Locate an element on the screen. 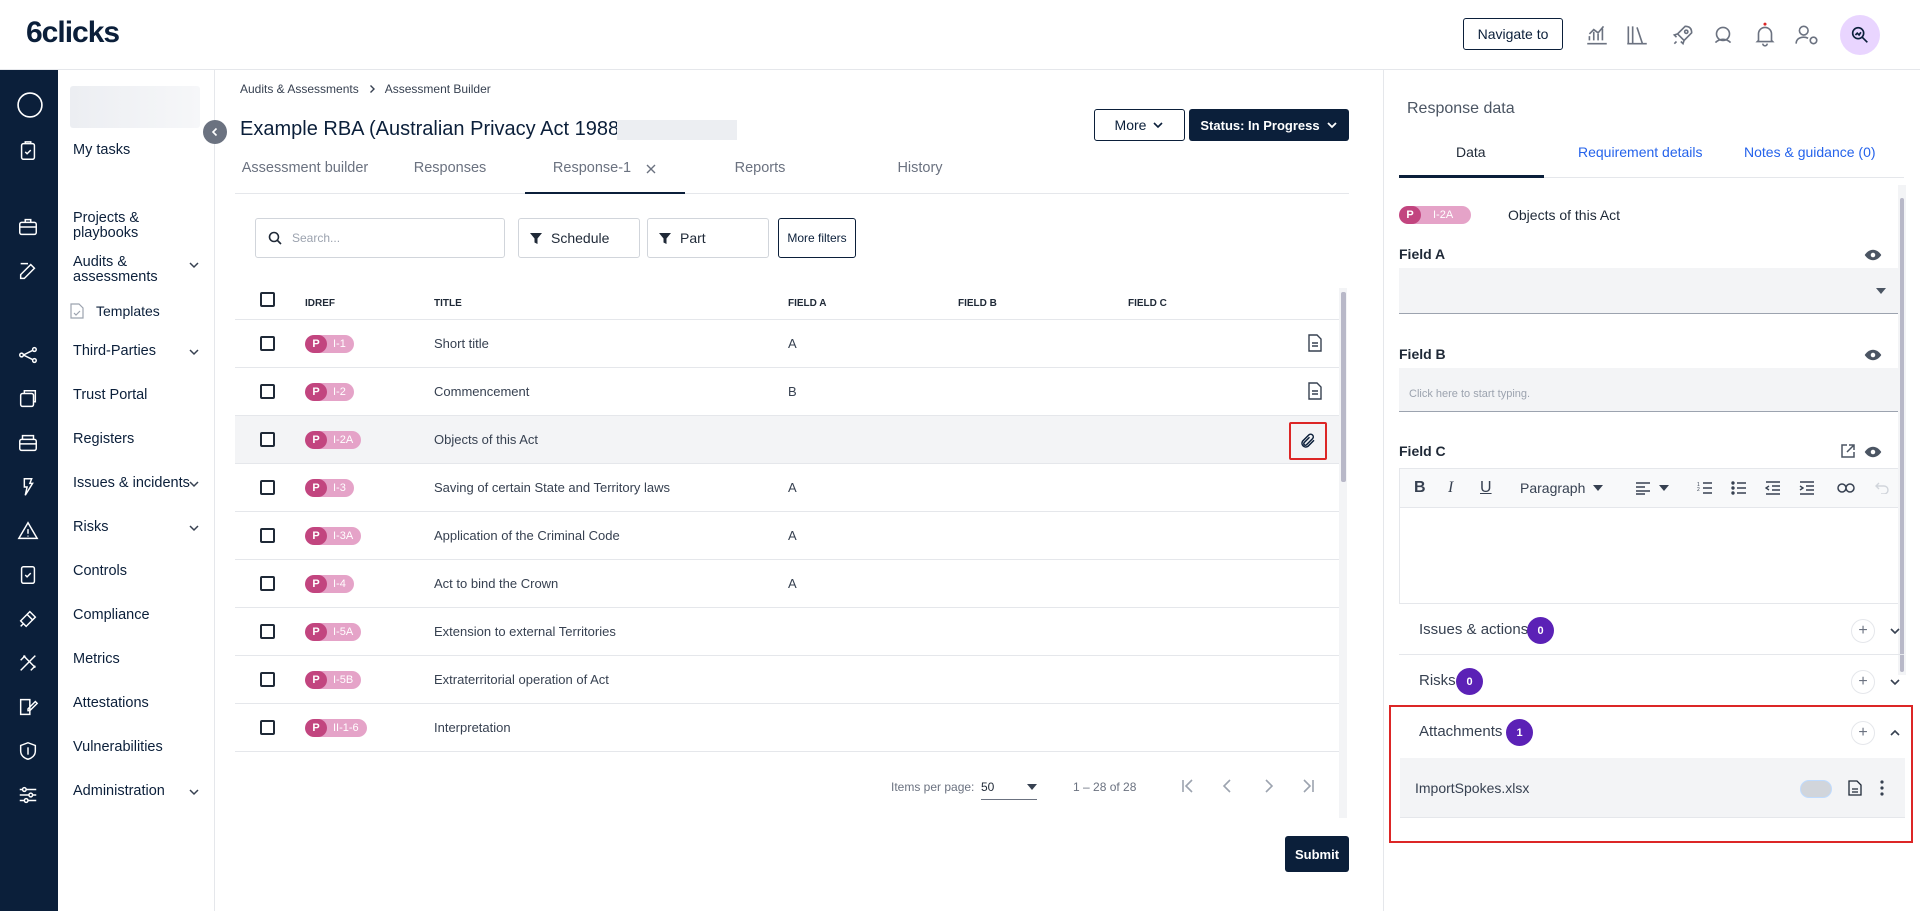 This screenshot has width=1920, height=911. table-row: P I-4 Act to bind the Crown A is located at coordinates (787, 584).